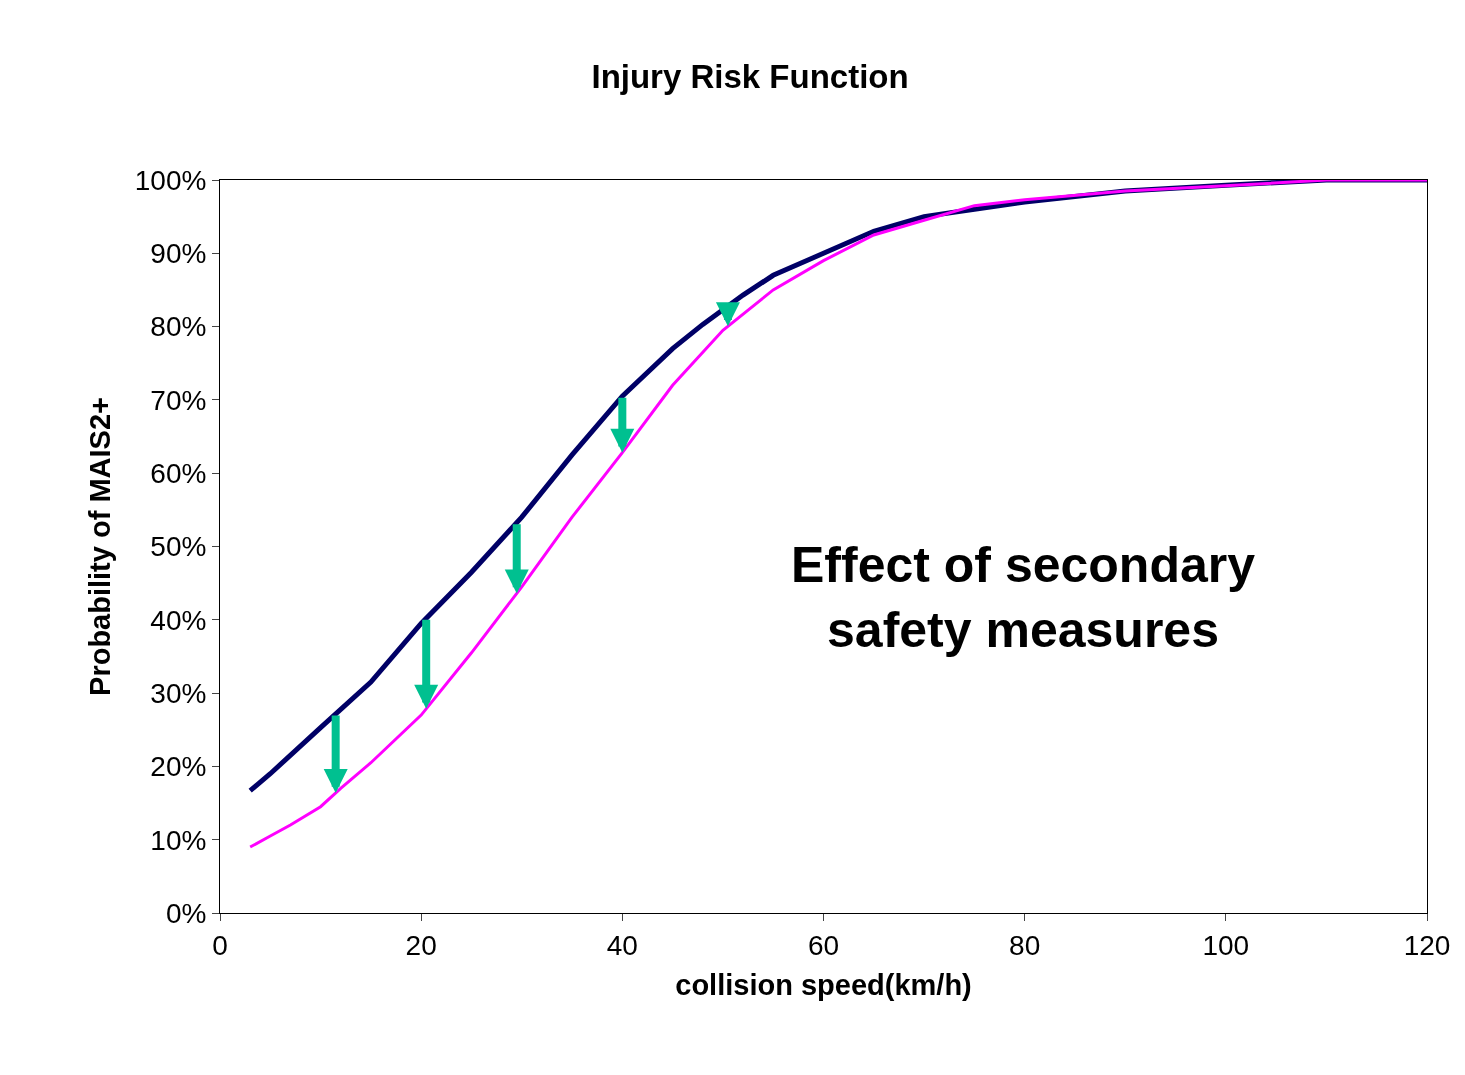 The width and height of the screenshot is (1465, 1075). What do you see at coordinates (1427, 945) in the screenshot?
I see `x-tick-label: 120` at bounding box center [1427, 945].